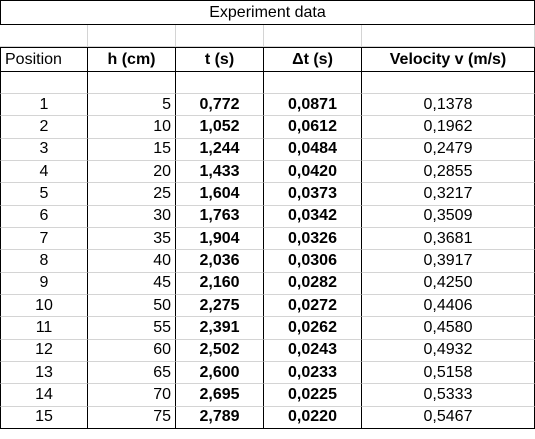  I want to click on cell-t: 2,600, so click(220, 373).